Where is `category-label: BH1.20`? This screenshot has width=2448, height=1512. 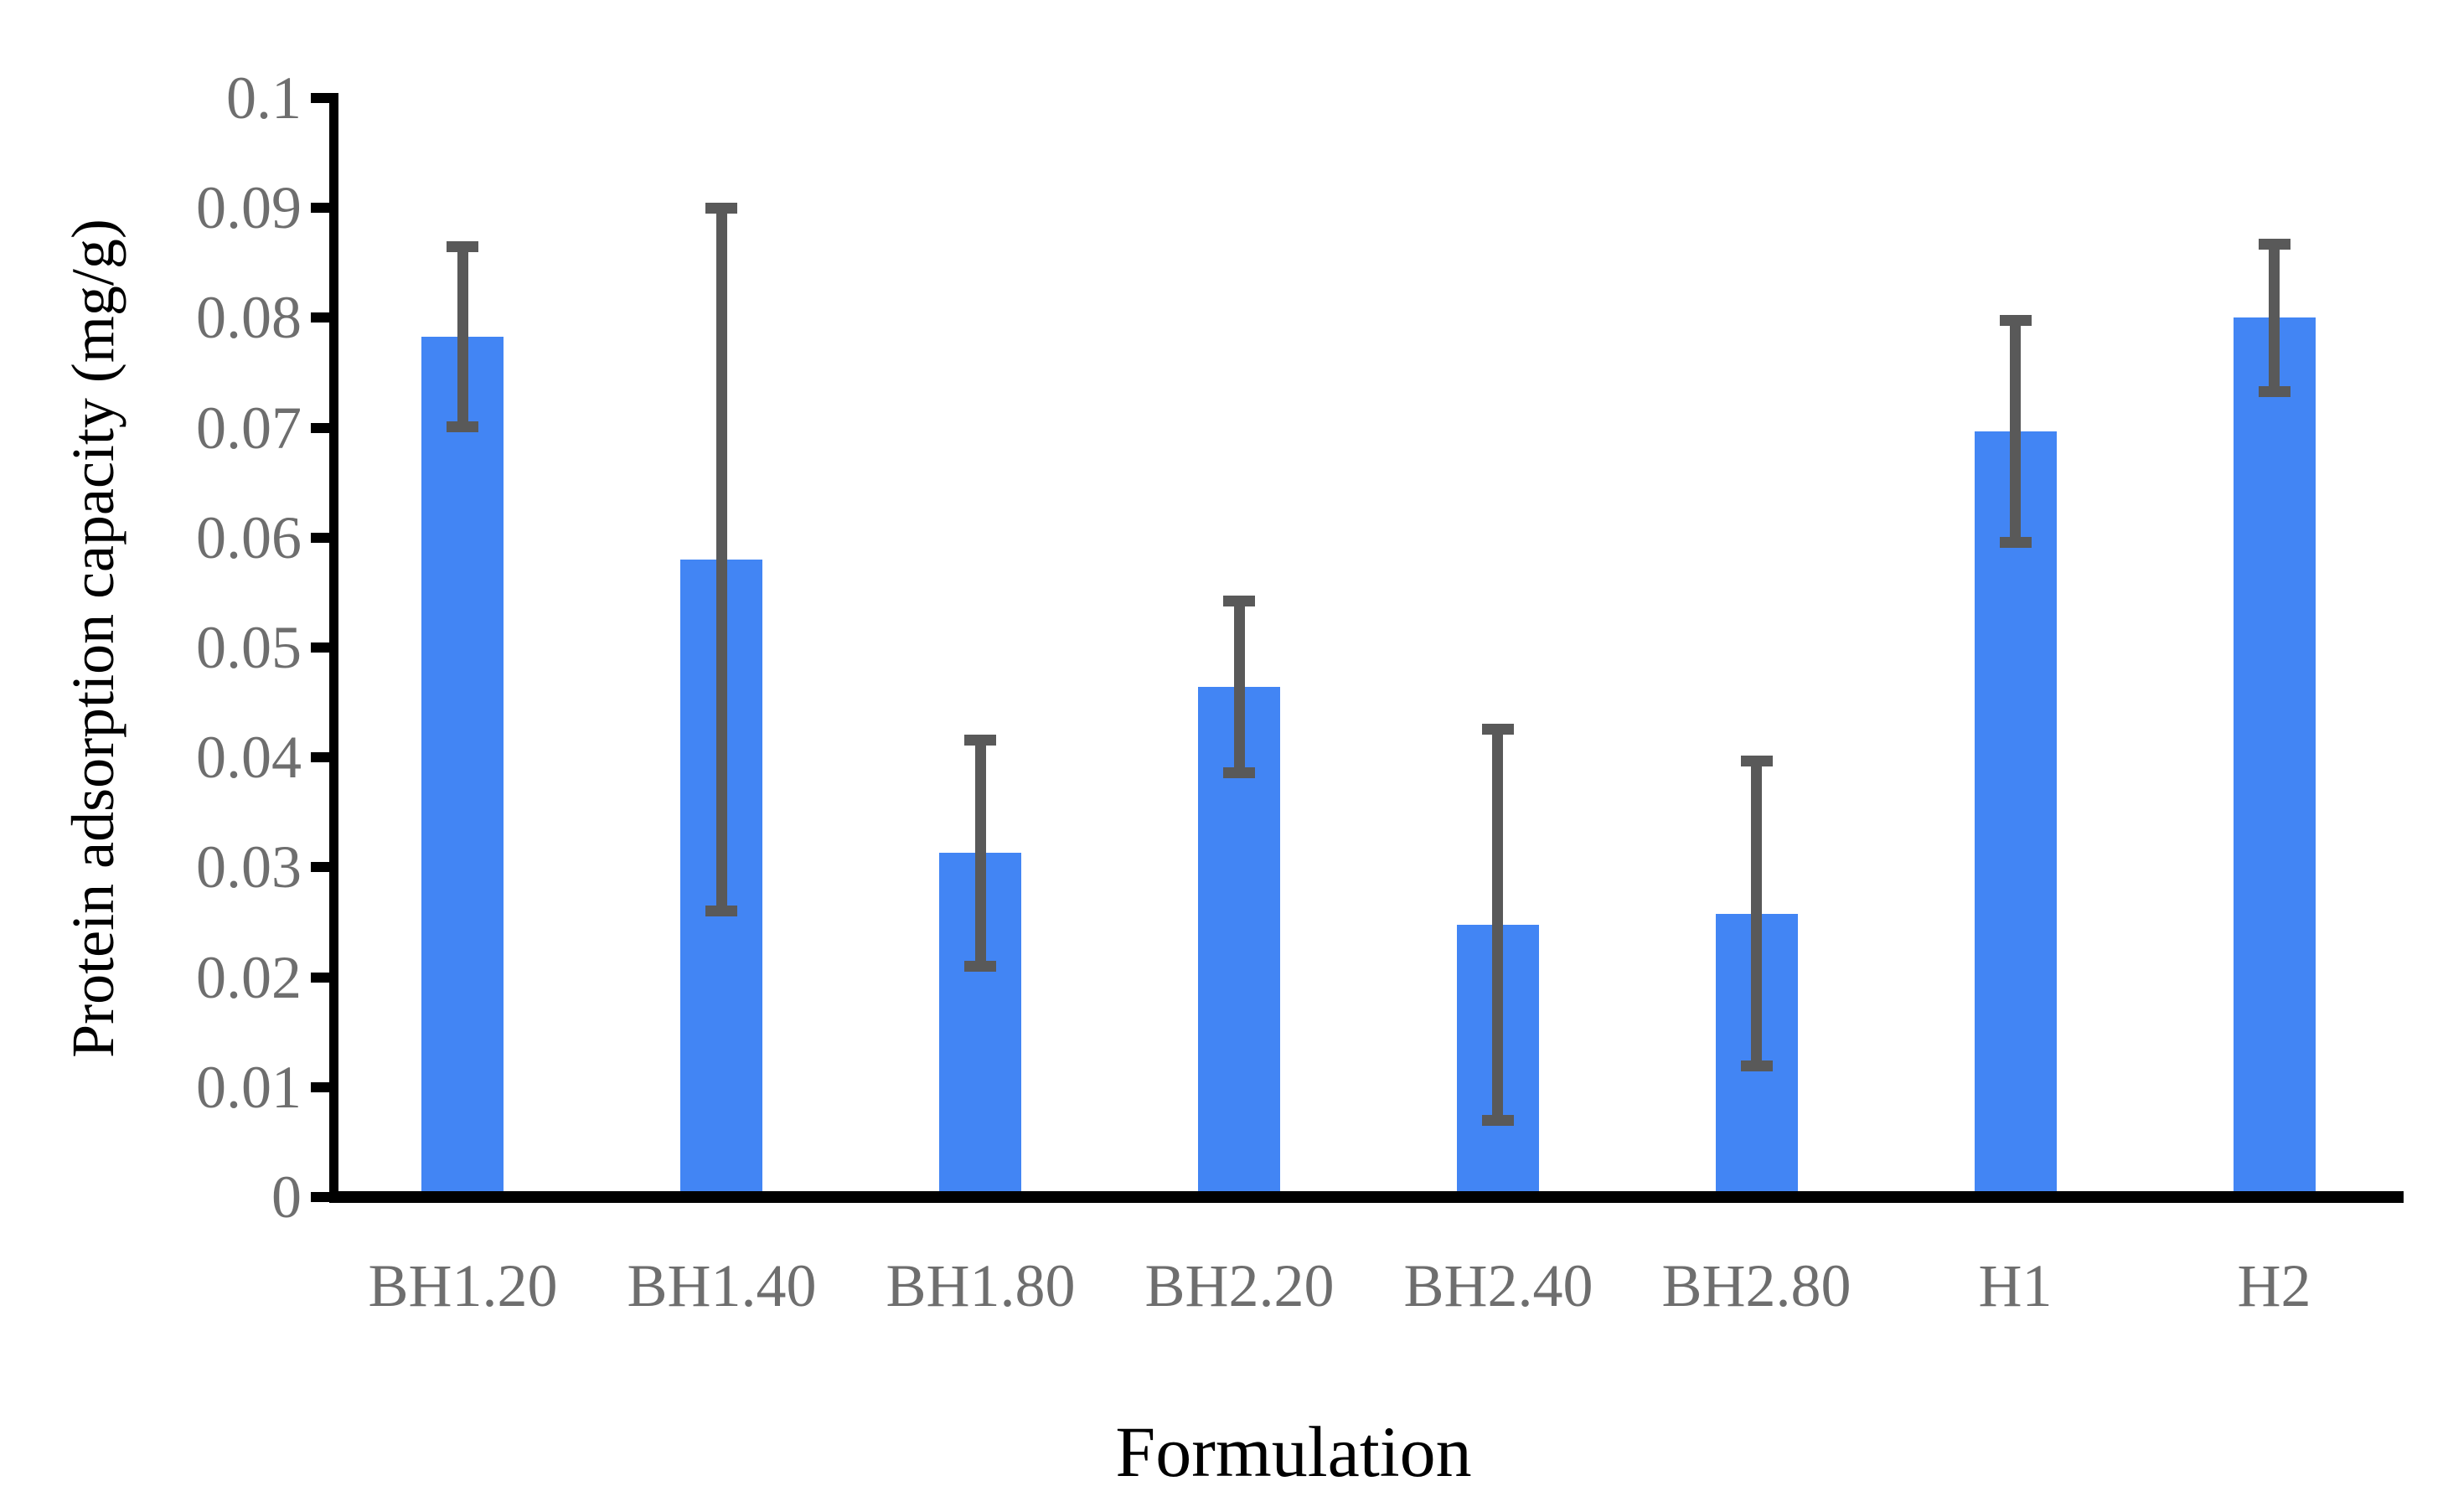
category-label: BH1.20 is located at coordinates (463, 1285).